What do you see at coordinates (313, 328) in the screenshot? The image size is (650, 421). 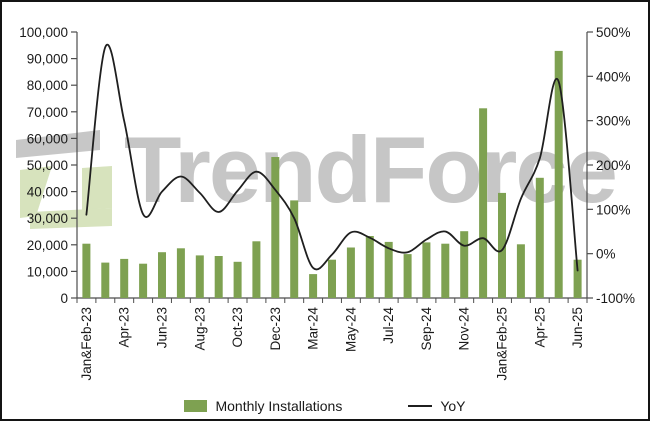 I see `x-tick-label: Mar-24` at bounding box center [313, 328].